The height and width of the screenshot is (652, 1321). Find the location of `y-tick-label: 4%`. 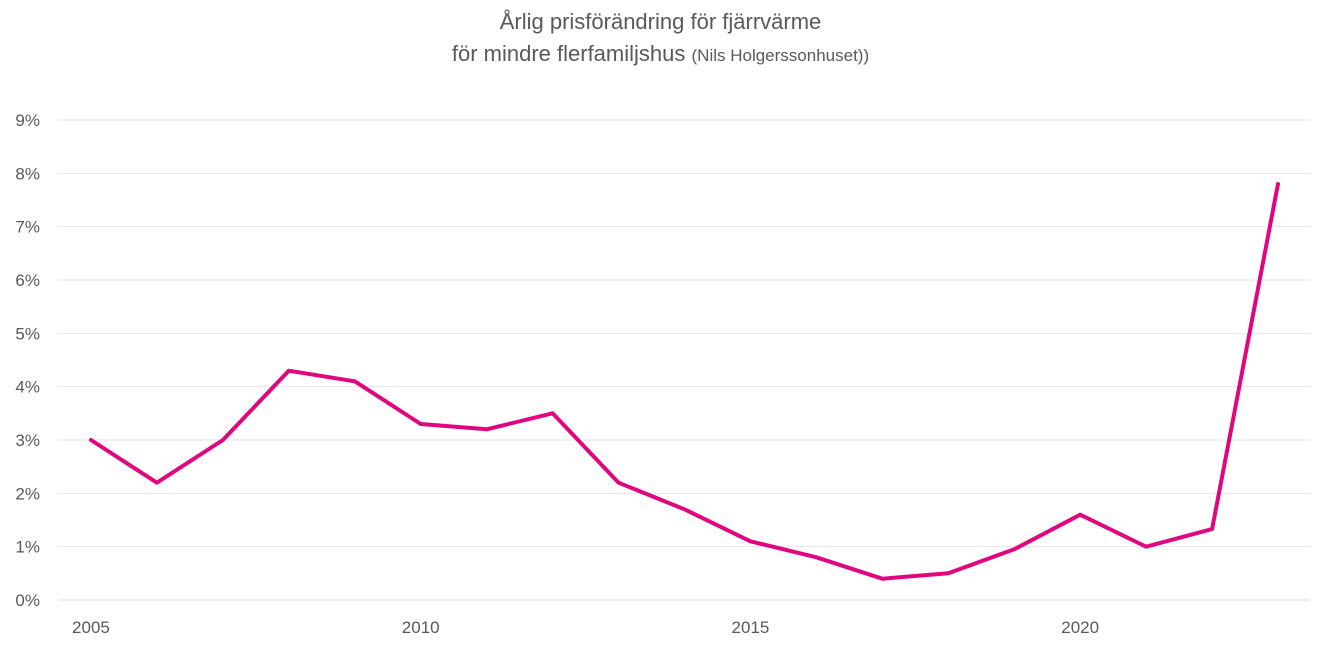

y-tick-label: 4% is located at coordinates (27, 387).